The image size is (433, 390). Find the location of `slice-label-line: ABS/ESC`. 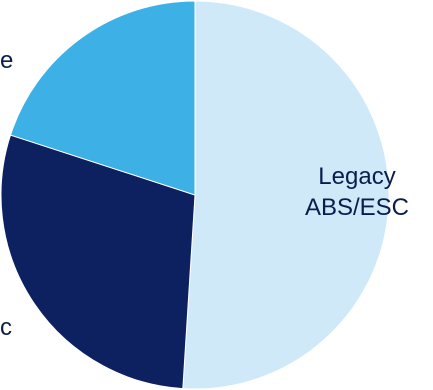

slice-label-line: ABS/ESC is located at coordinates (357, 207).